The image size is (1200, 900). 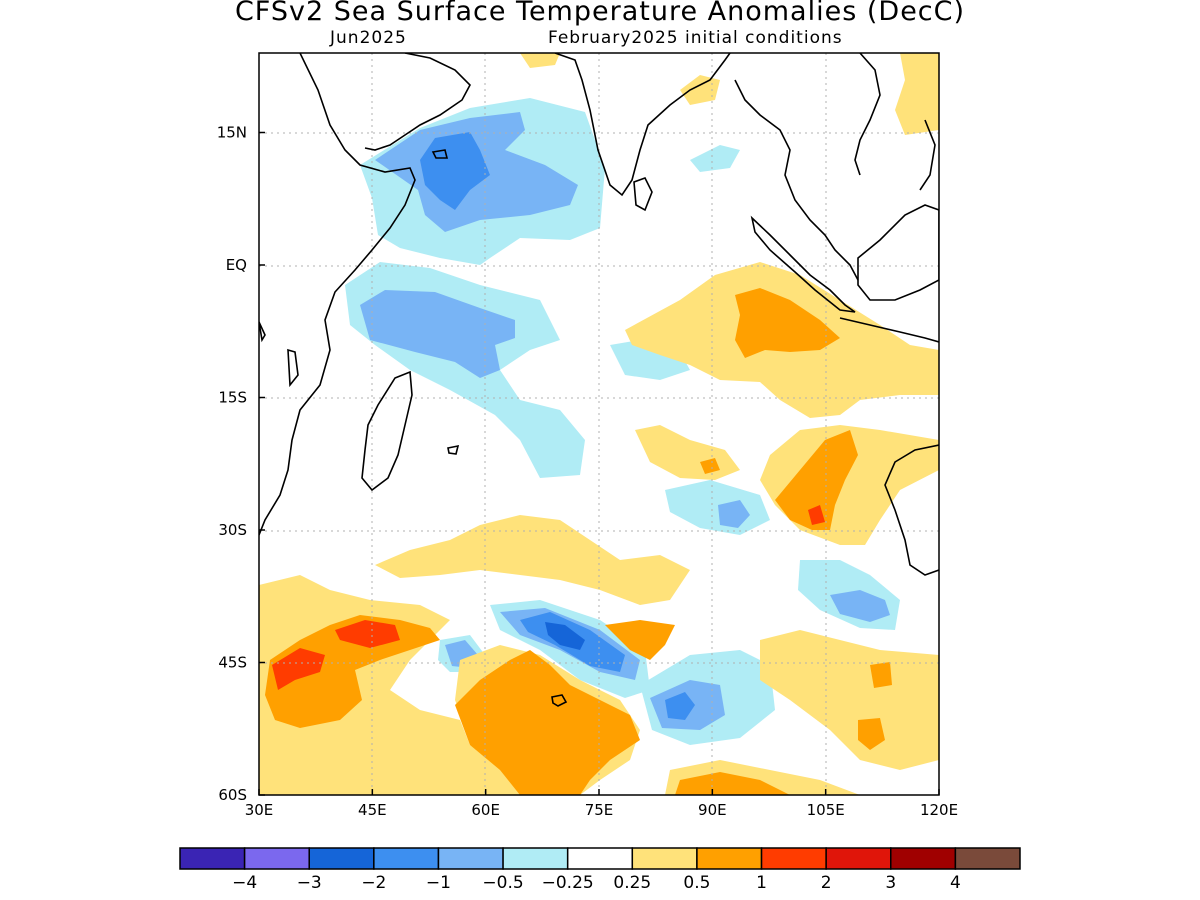 What do you see at coordinates (860, 606) in the screenshot?
I see `anomaly-region-east-core` at bounding box center [860, 606].